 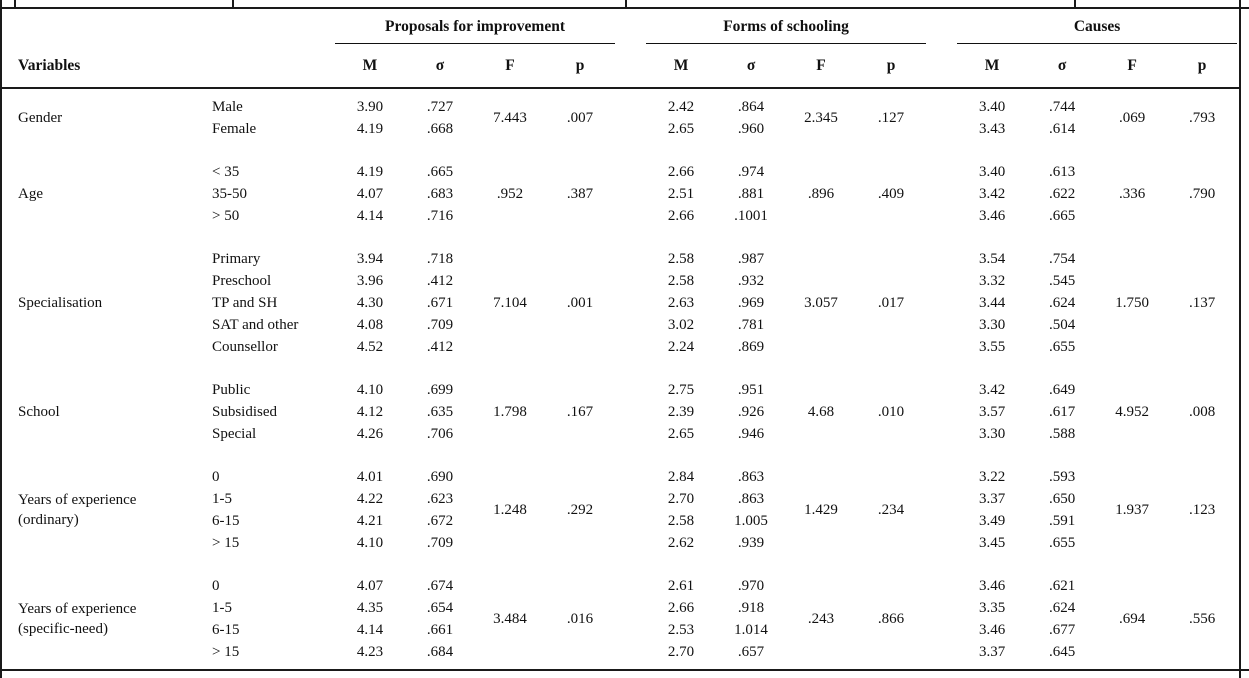 I want to click on f-value: .896, so click(x=821, y=193).